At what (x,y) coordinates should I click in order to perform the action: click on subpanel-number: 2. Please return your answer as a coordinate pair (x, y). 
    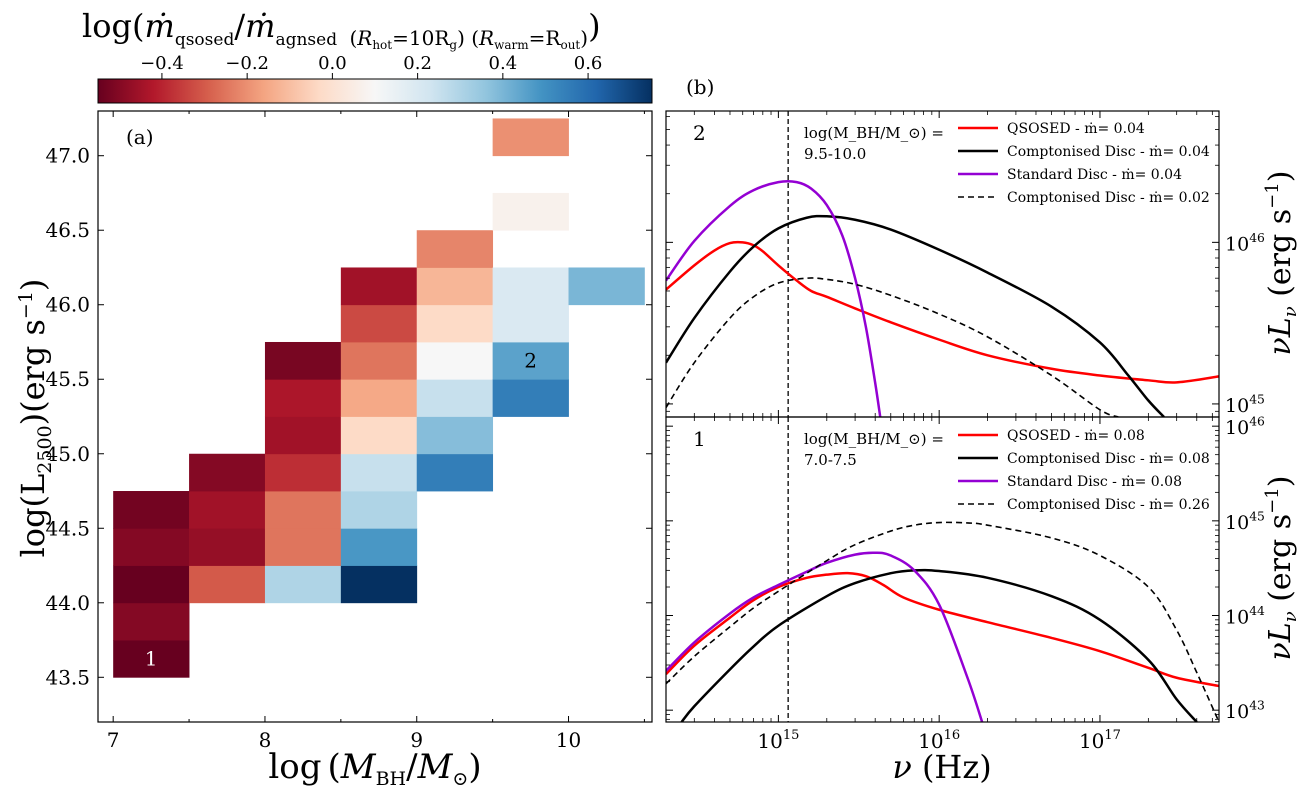
    Looking at the image, I should click on (699, 133).